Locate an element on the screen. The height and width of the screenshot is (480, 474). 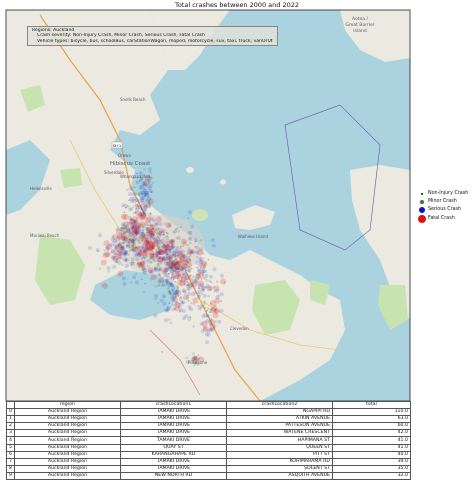
legend-item-non-injury: Non-Injury Crash is located at coordinates (442, 194).